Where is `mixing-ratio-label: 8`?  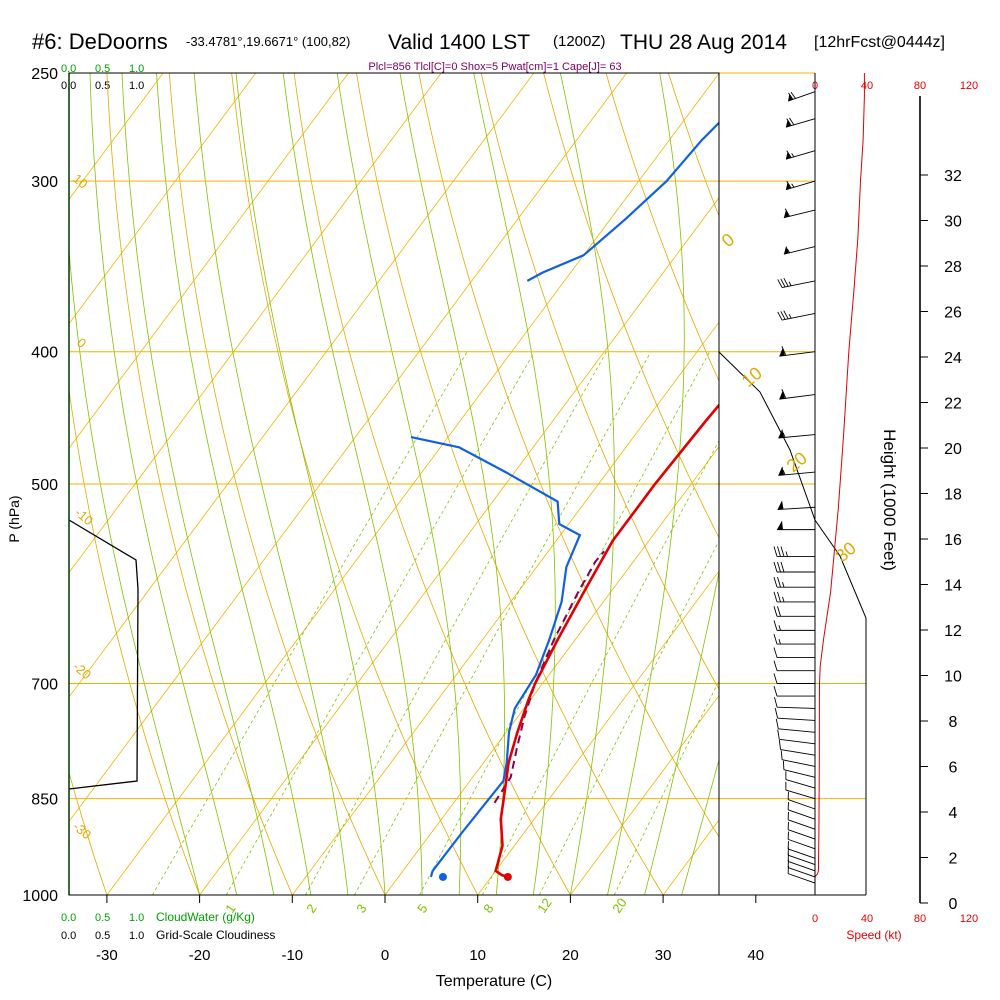 mixing-ratio-label: 8 is located at coordinates (488, 908).